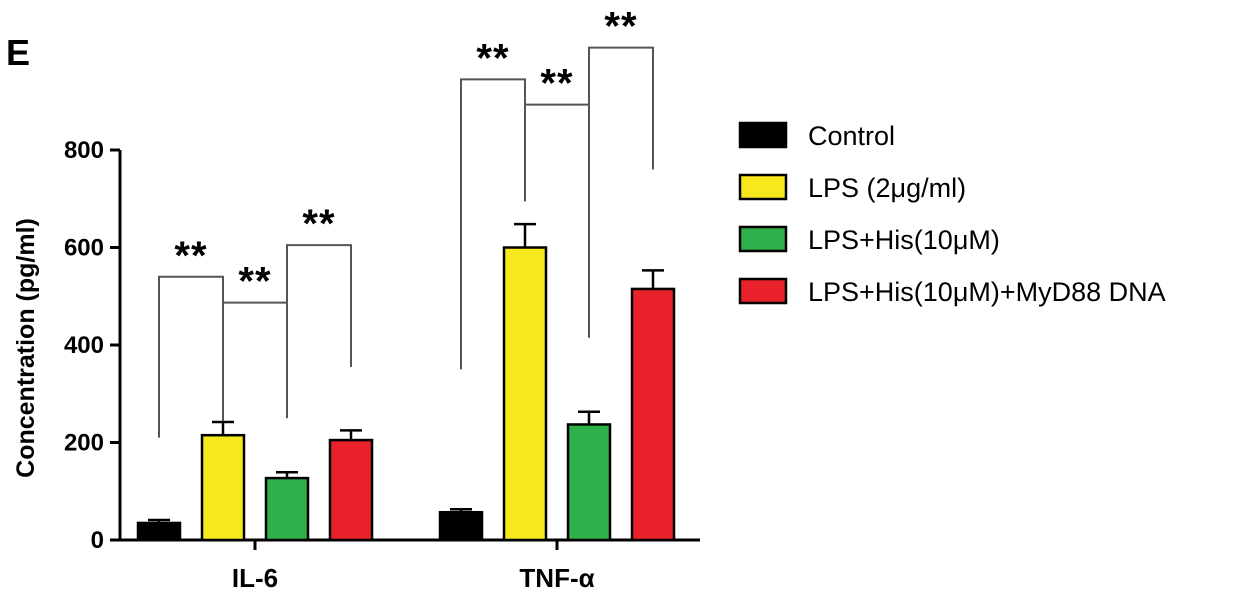  I want to click on legend-label: LPS (2μg/ml), so click(887, 188).